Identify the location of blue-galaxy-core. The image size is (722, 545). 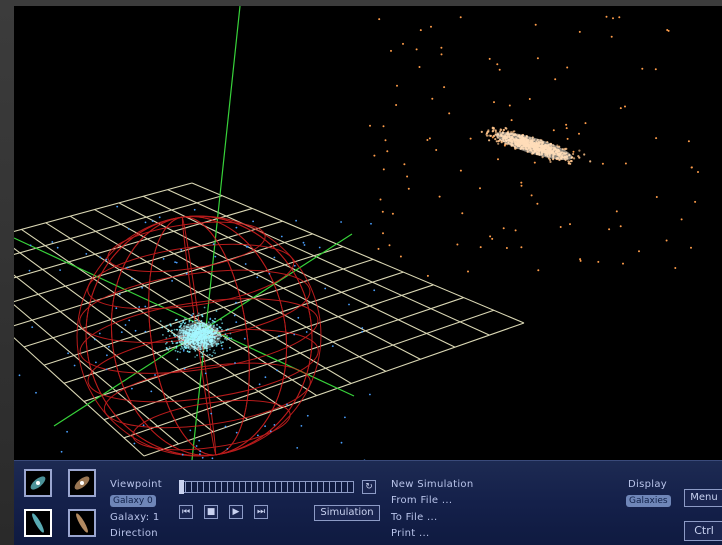
(199, 336).